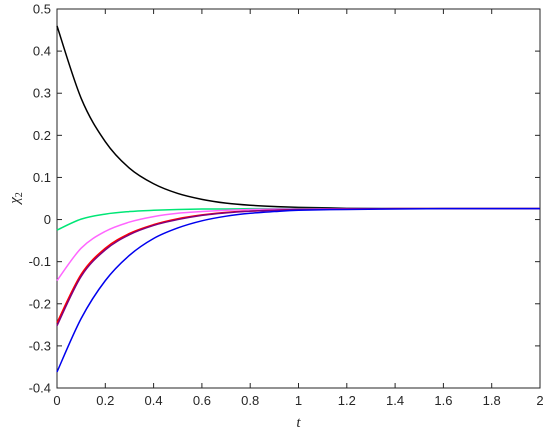  I want to click on x-tick-label: 1.6, so click(443, 400).